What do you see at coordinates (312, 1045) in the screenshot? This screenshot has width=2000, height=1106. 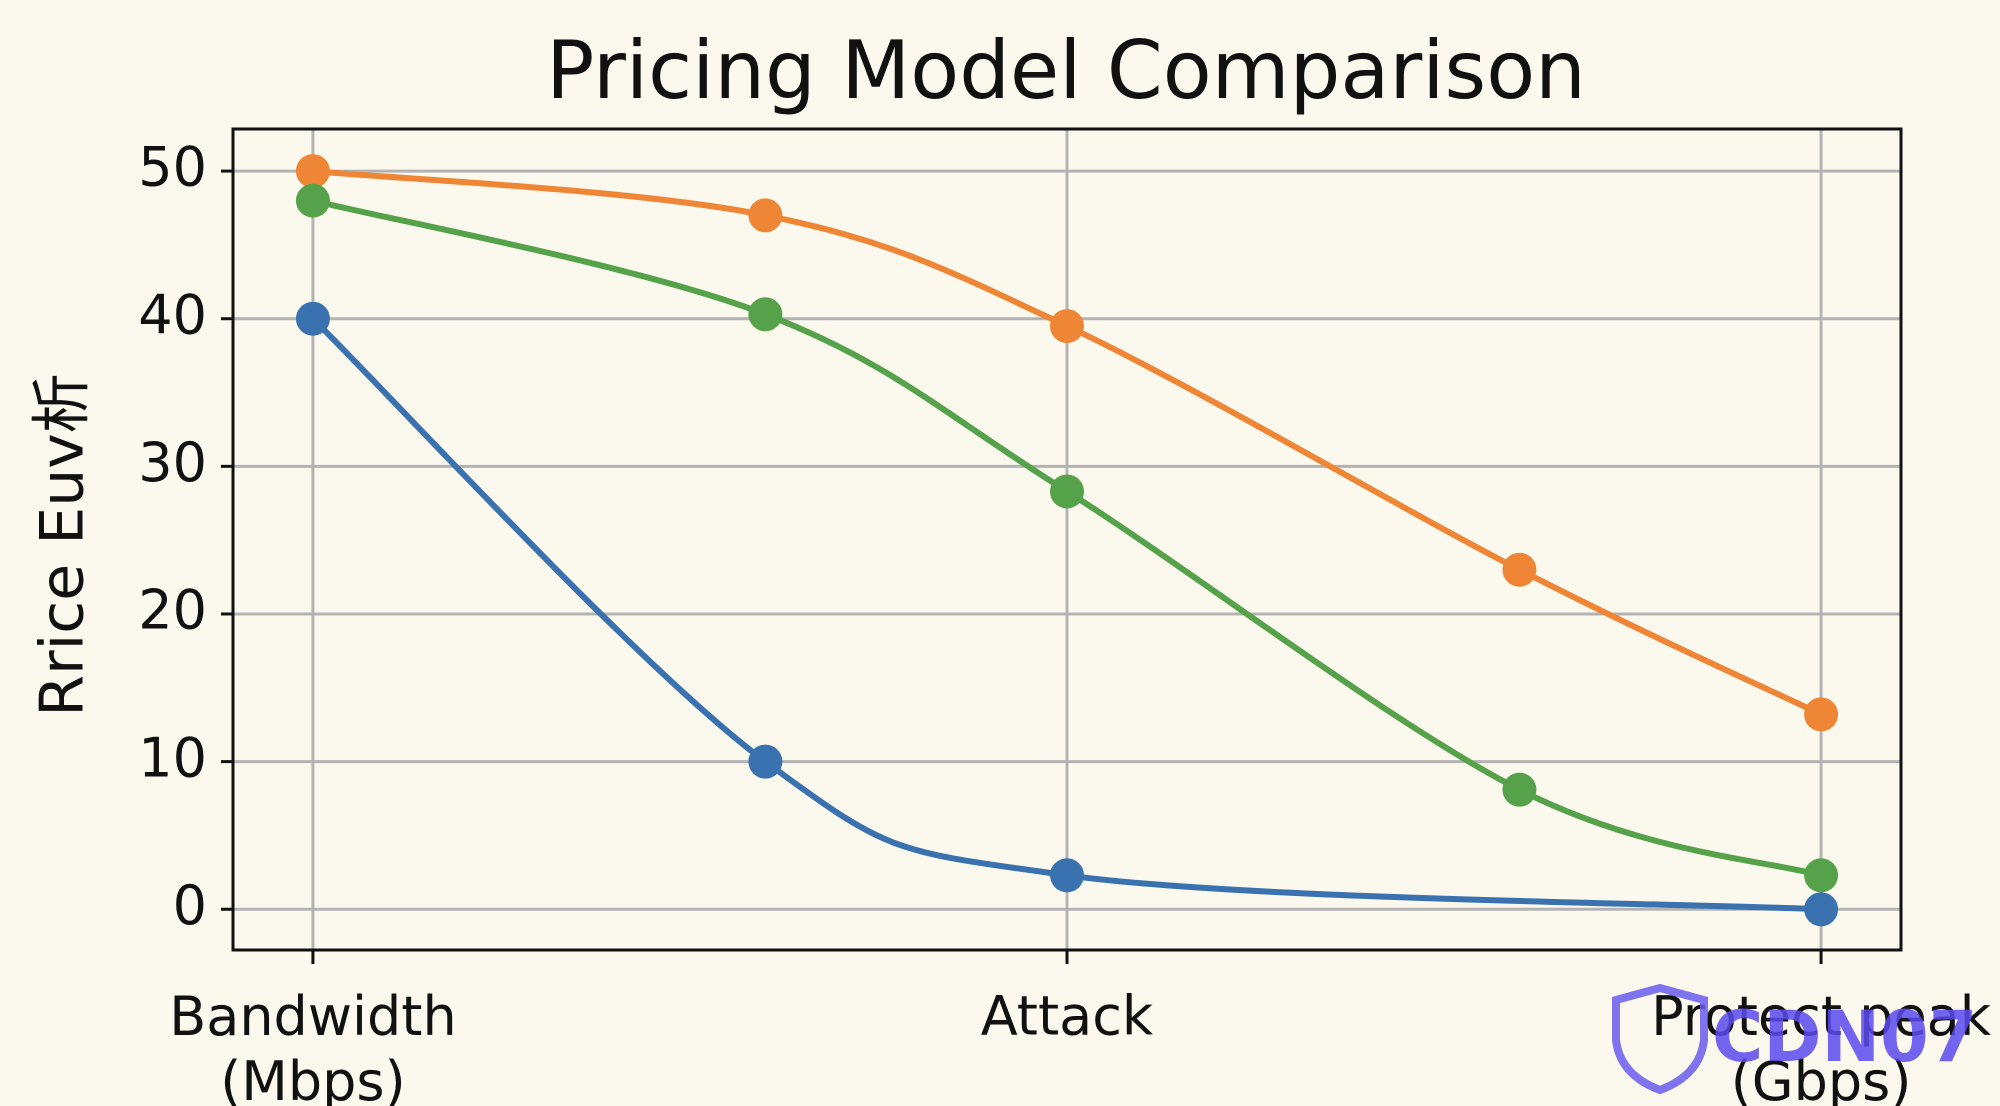 I see `x-tick-label: Bandwidth (Mbps)` at bounding box center [312, 1045].